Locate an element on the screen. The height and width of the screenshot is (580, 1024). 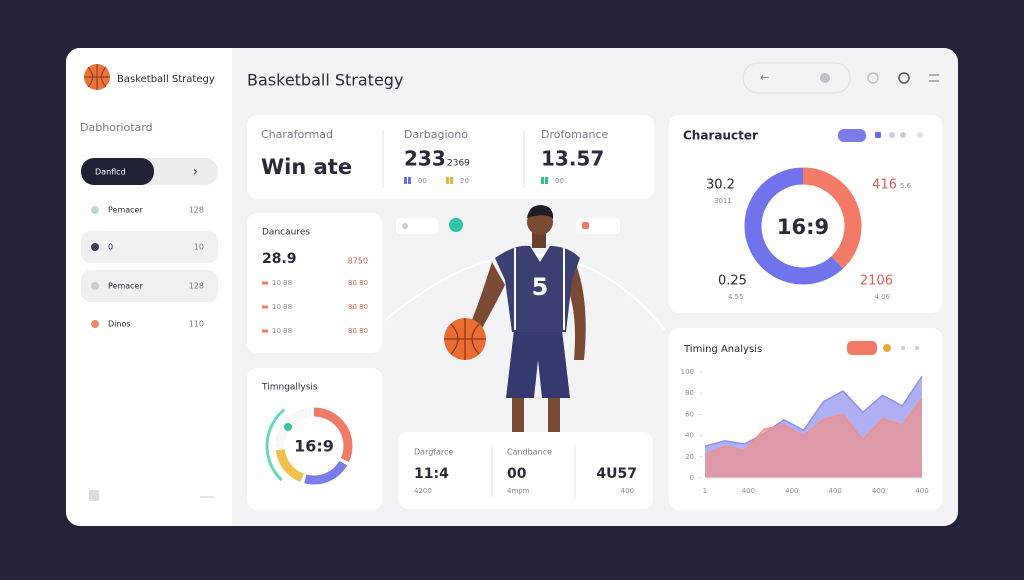
y-tick-label: 40 is located at coordinates (689, 436).